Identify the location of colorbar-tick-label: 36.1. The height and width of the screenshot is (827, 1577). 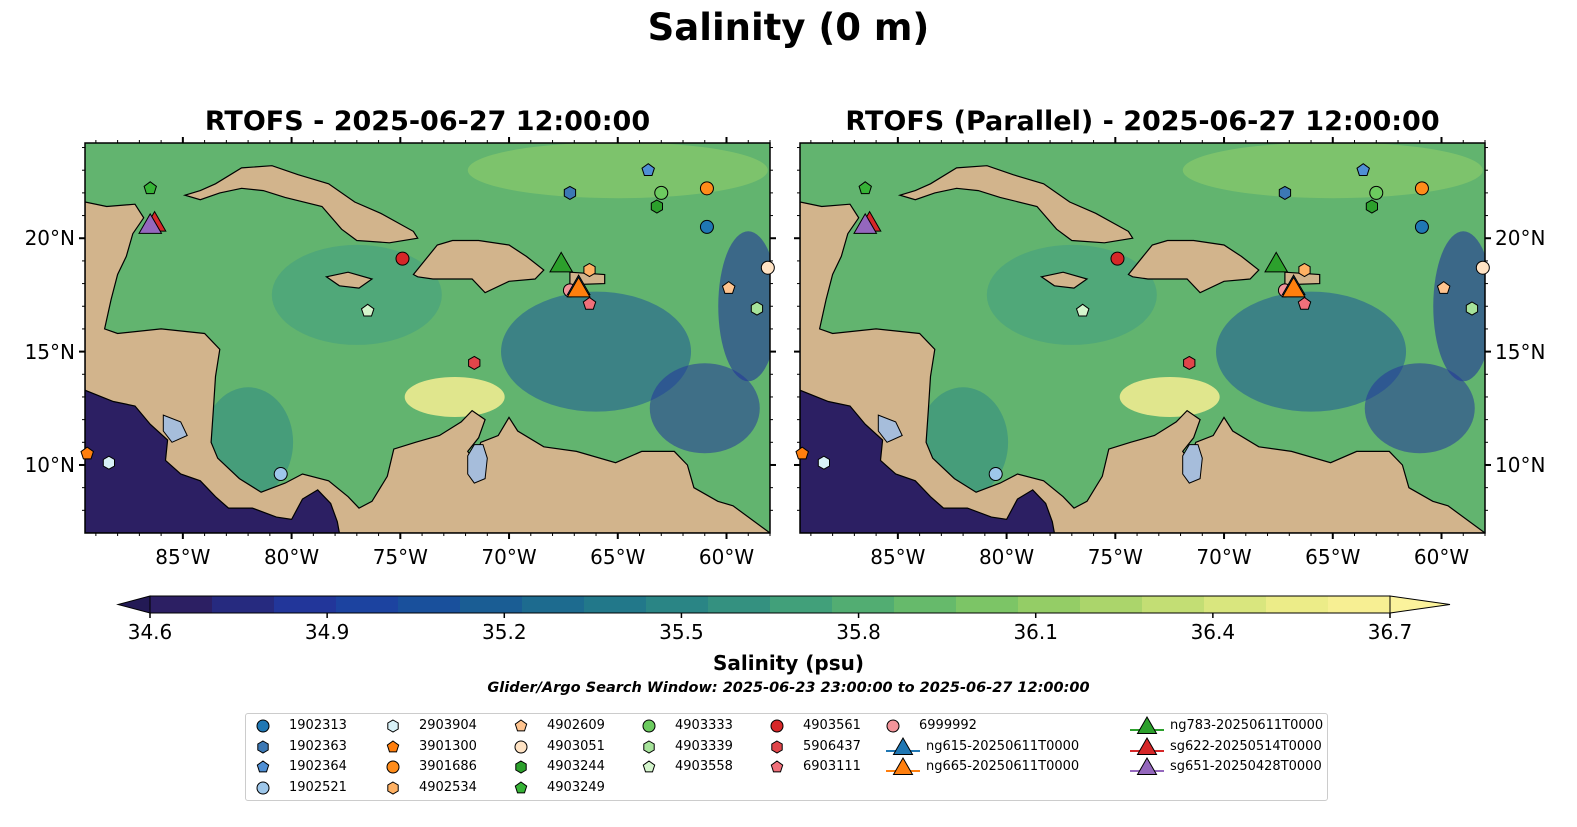
(1035, 632).